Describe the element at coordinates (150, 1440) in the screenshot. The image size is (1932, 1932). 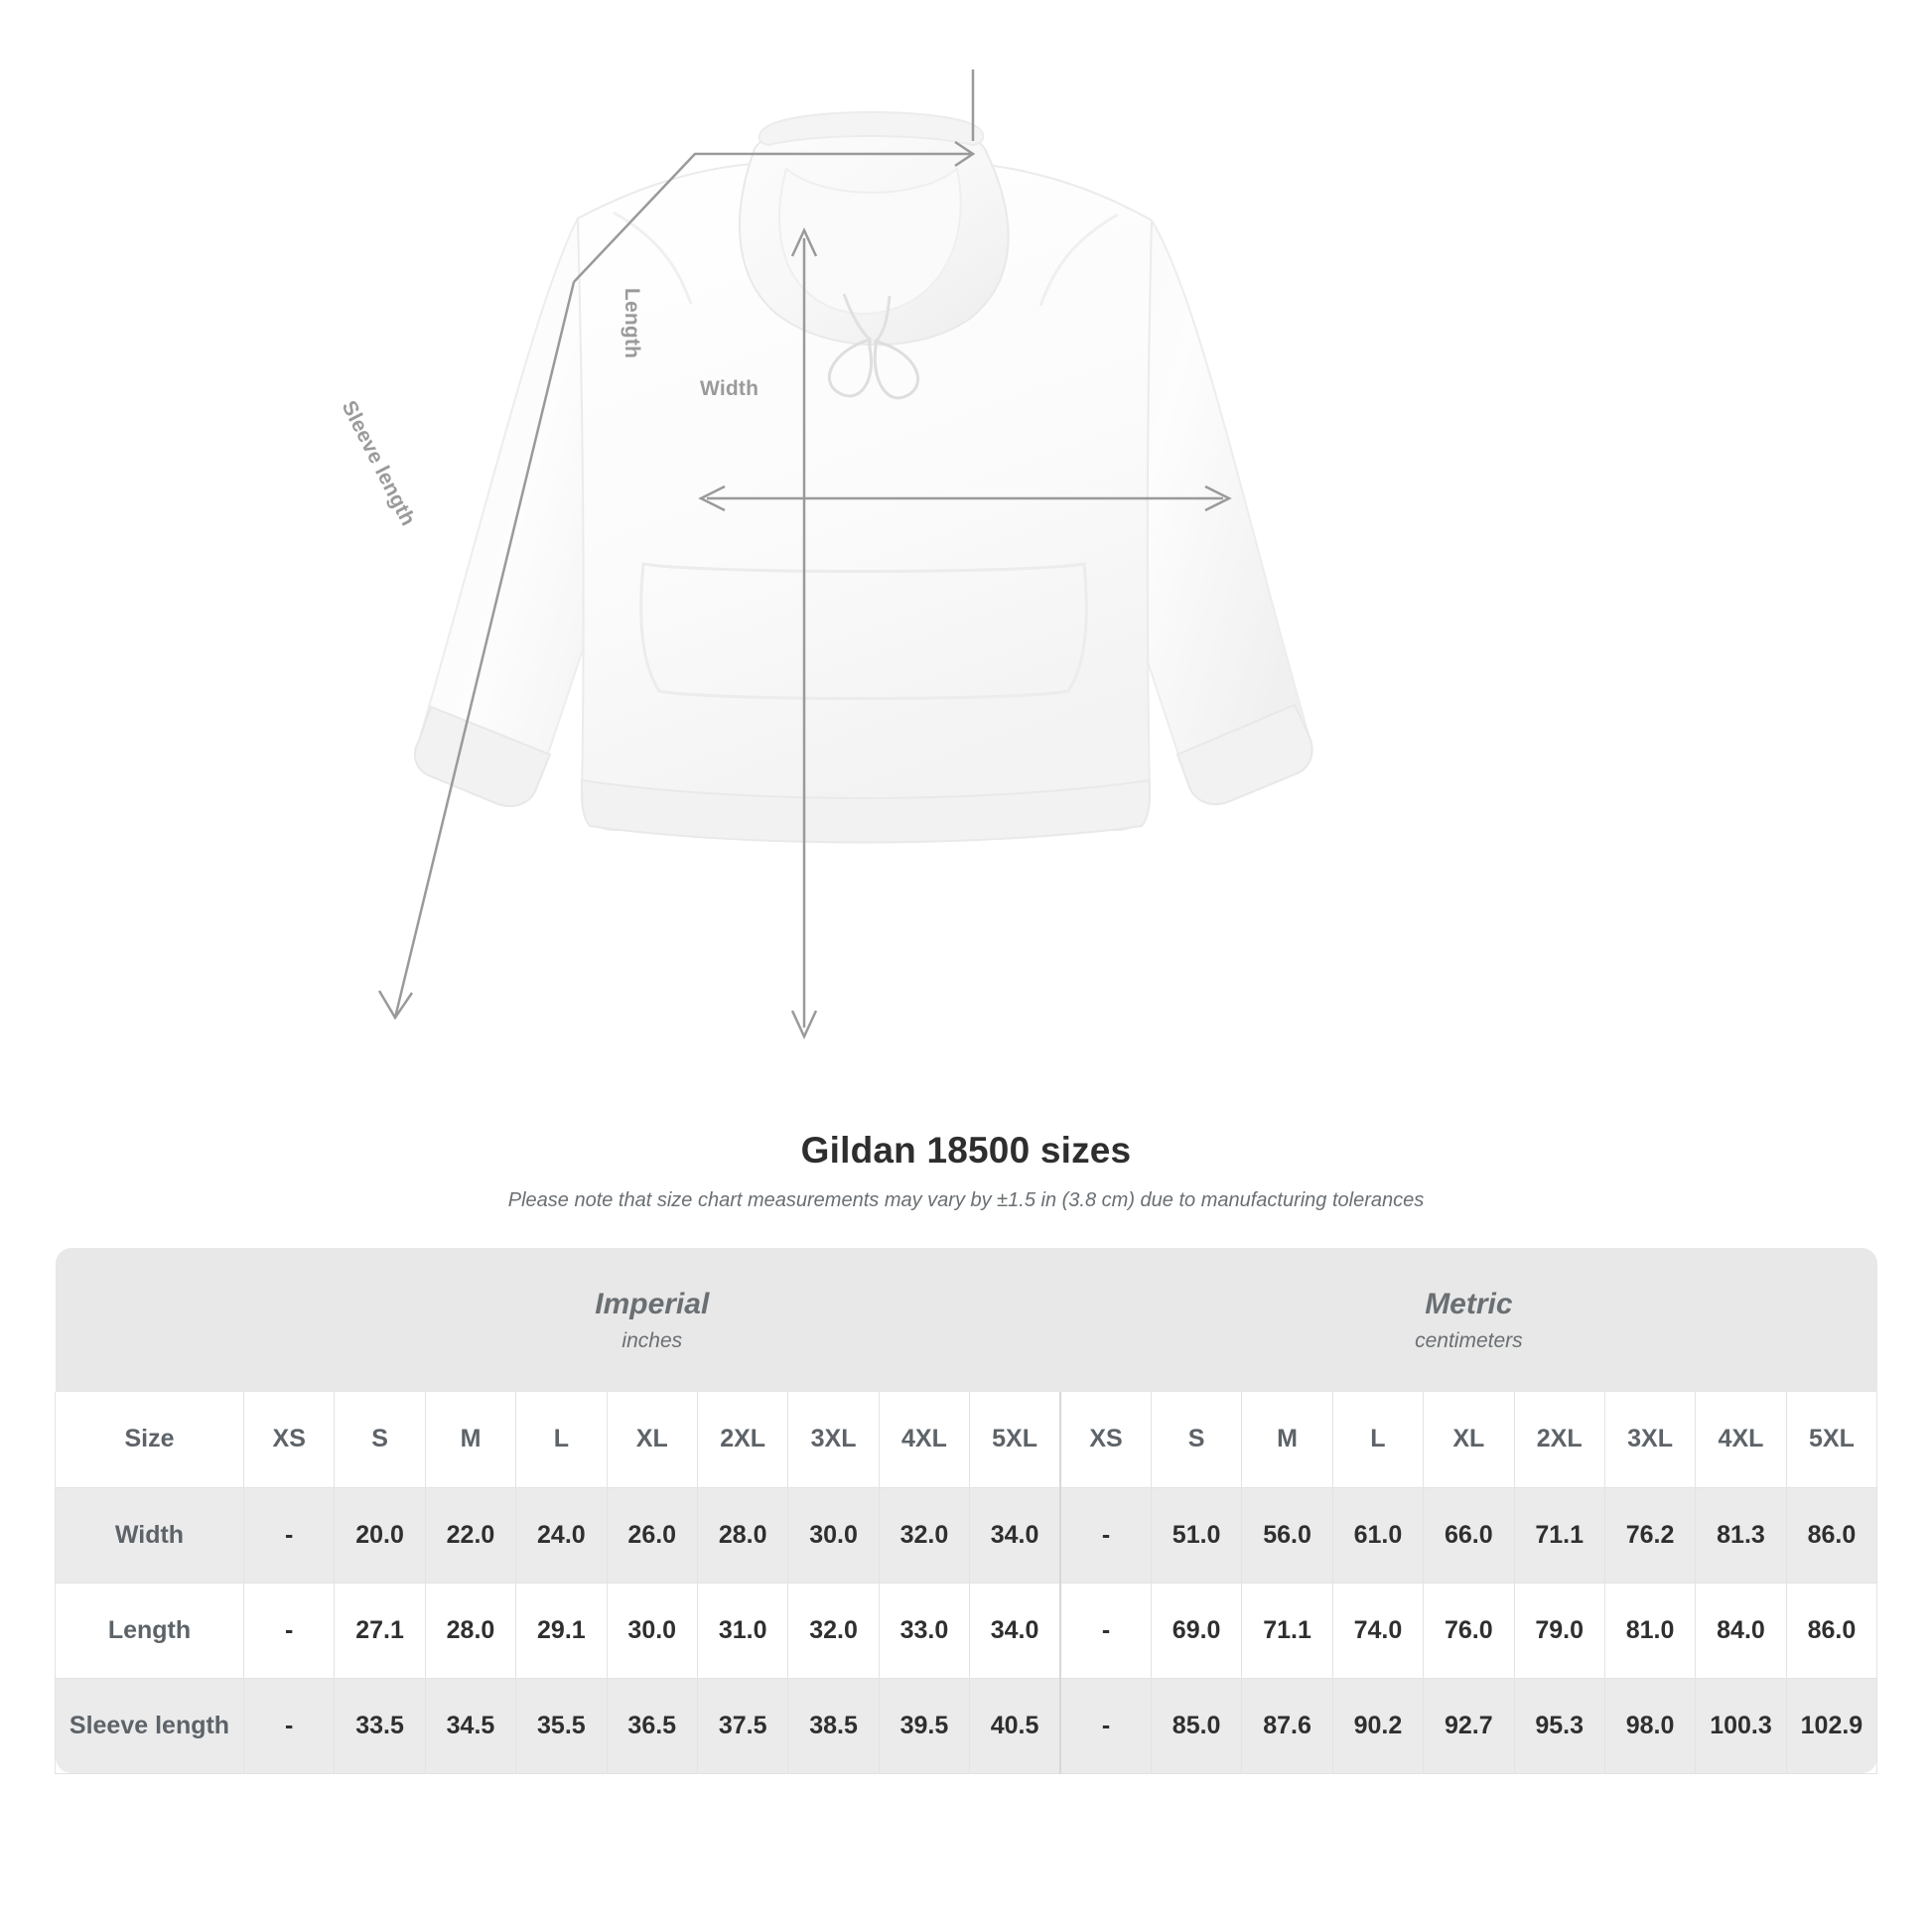
I see `size-header-label: Size` at that location.